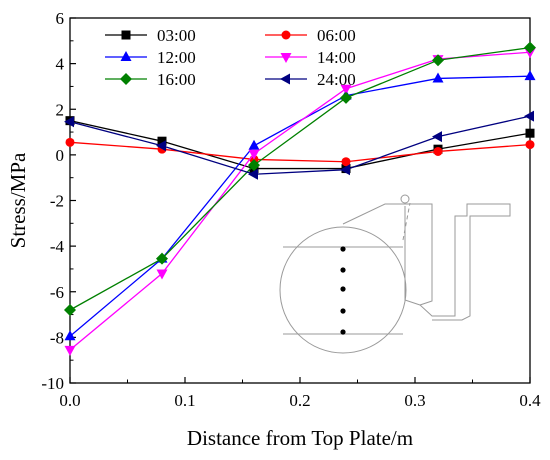 The width and height of the screenshot is (550, 460). What do you see at coordinates (414, 400) in the screenshot?
I see `x-tick-label: 0.3` at bounding box center [414, 400].